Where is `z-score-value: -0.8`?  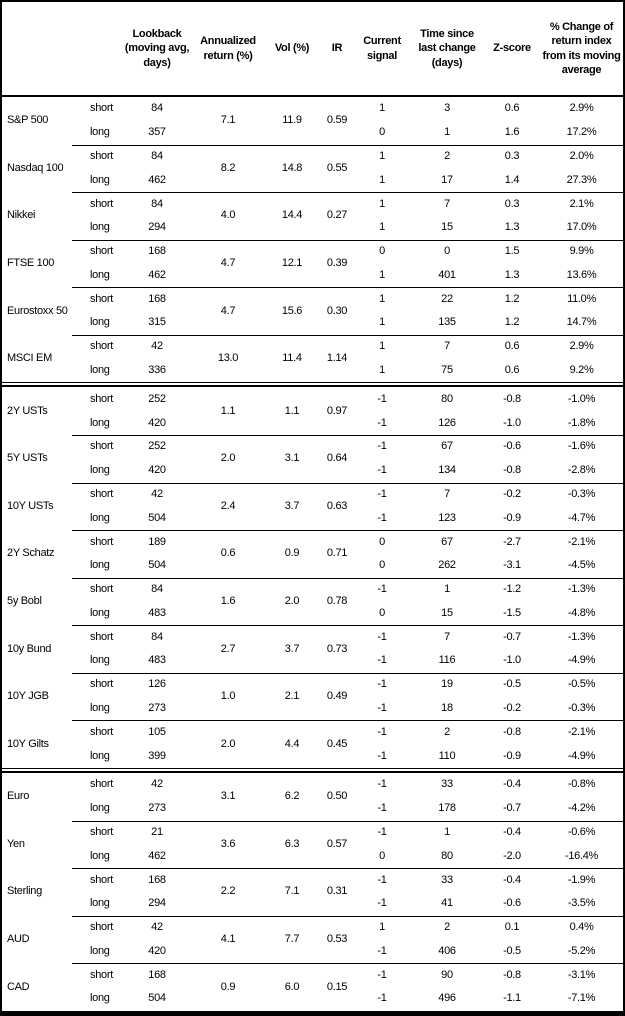
z-score-value: -0.8 is located at coordinates (512, 470).